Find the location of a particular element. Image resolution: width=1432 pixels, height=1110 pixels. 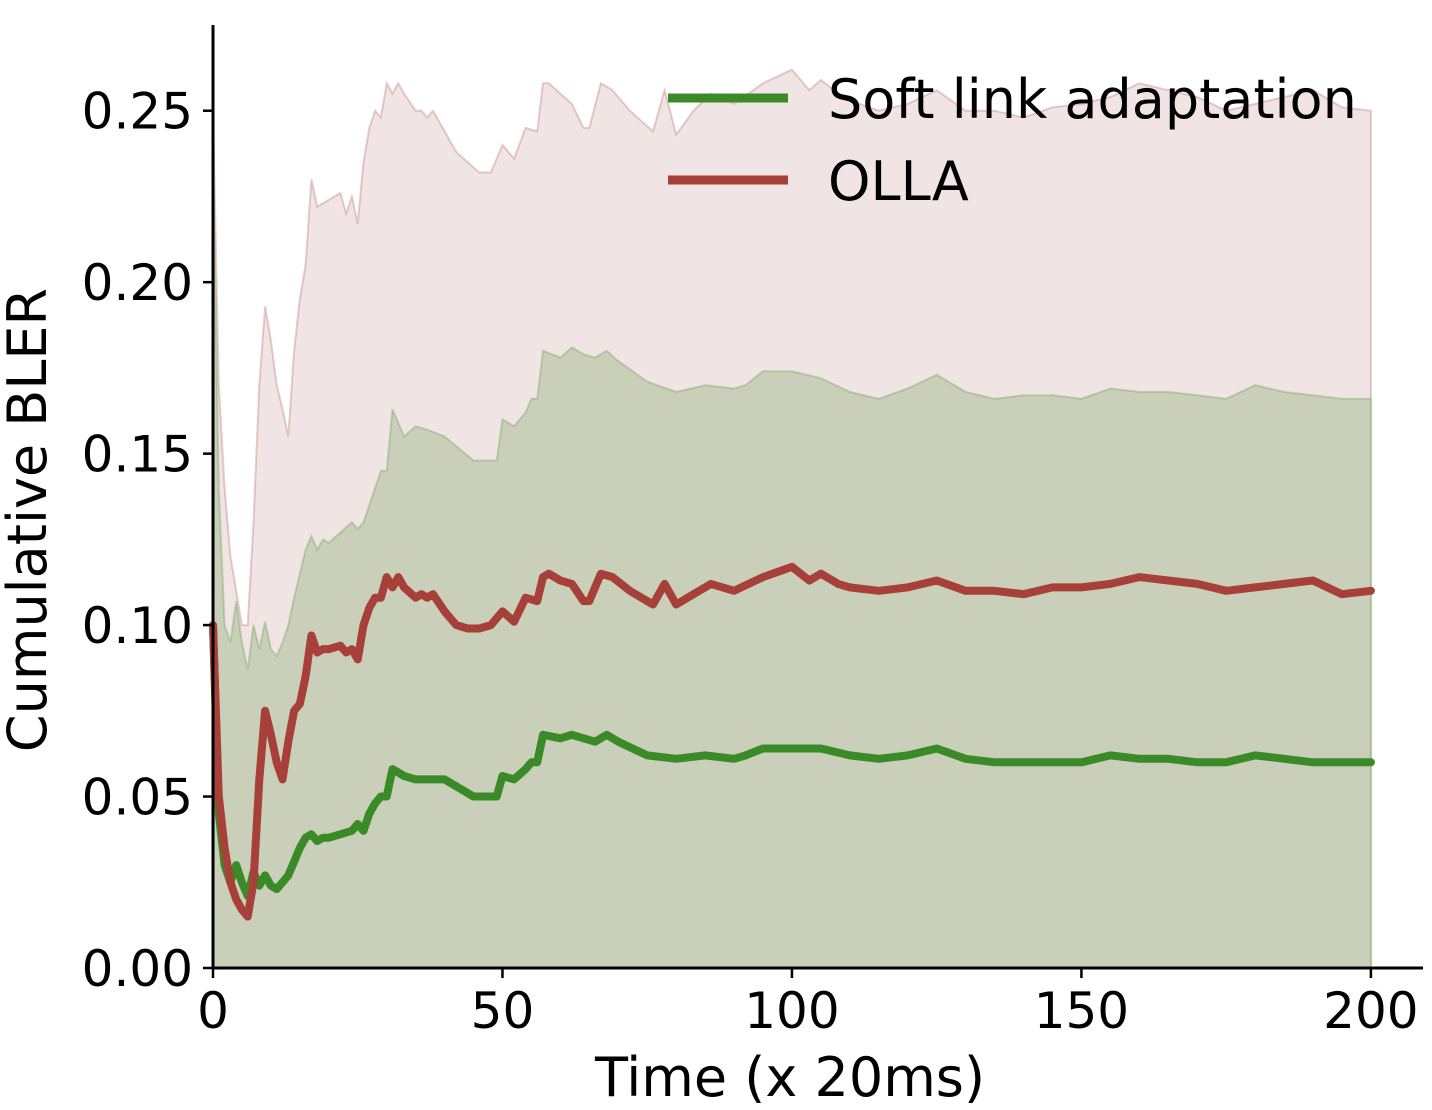

x-tick-label: 0 is located at coordinates (213, 1011).